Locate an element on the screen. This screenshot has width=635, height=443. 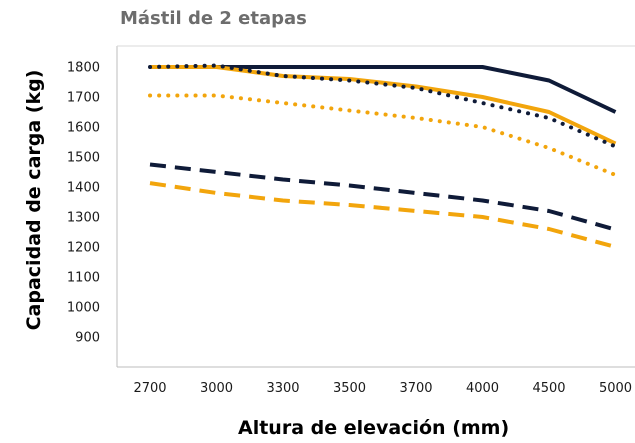
y-tick-label: 1700 is located at coordinates (83, 98).